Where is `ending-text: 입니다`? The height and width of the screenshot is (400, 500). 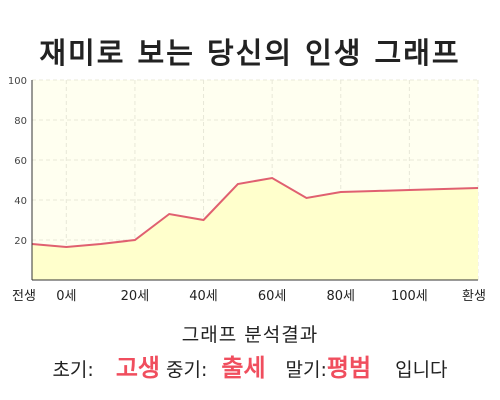
ending-text: 입니다 is located at coordinates (421, 370).